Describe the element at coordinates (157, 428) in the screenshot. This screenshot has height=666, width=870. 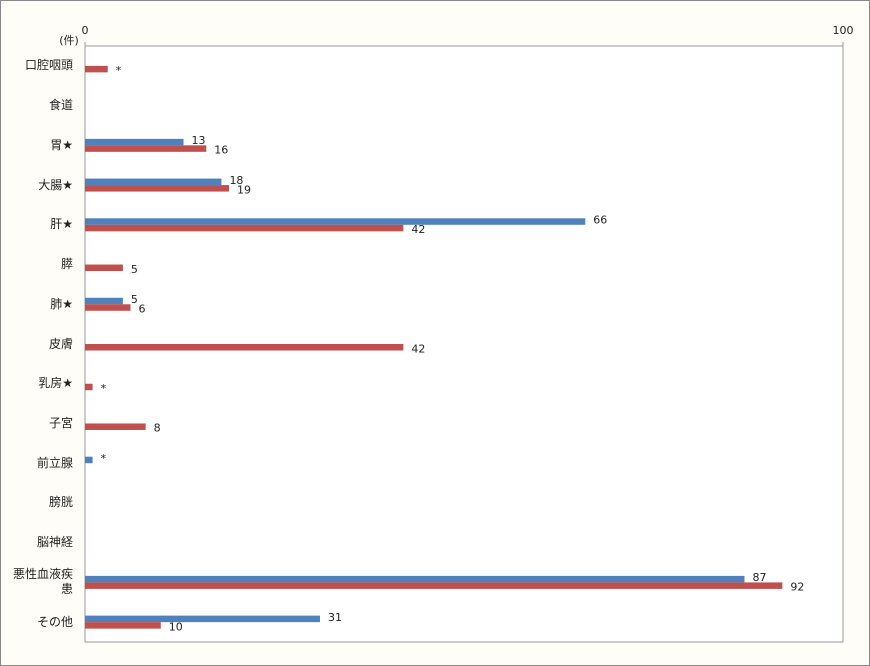
I see `data-label: 8` at that location.